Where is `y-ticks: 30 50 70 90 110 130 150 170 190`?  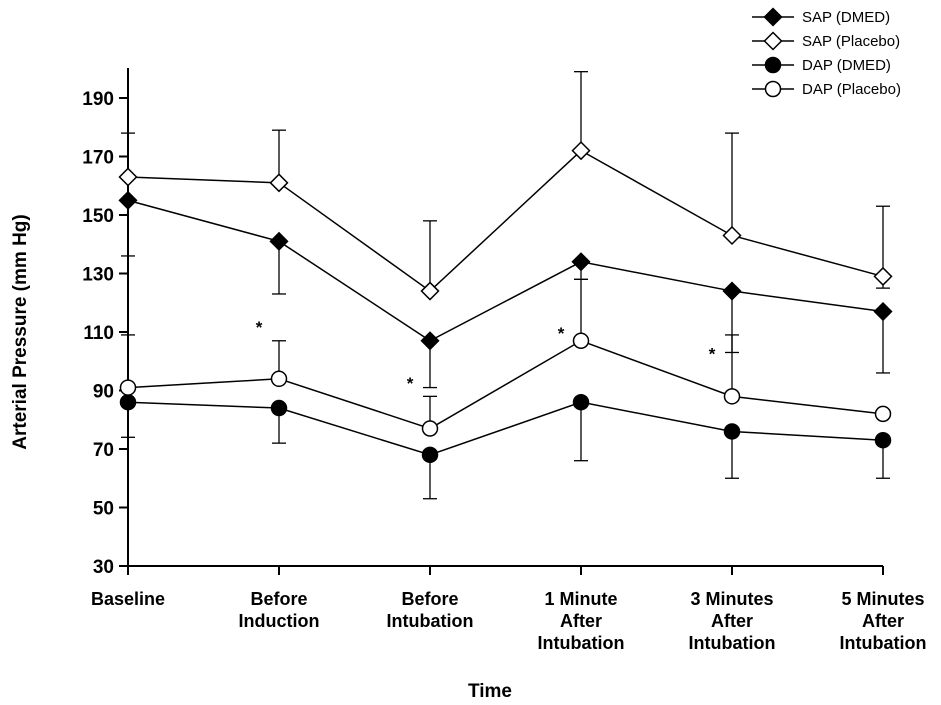 y-ticks: 30 50 70 90 110 130 150 170 190 is located at coordinates (105, 333).